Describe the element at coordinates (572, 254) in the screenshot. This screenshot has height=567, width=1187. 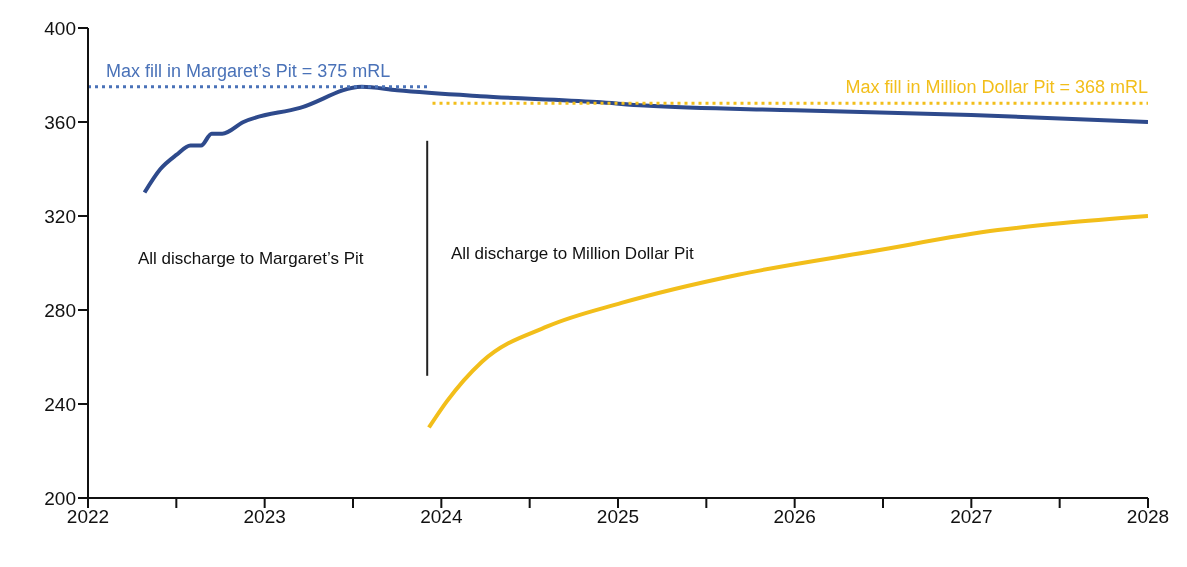
I see `annotation: All discharge to Million Dollar Pit` at that location.